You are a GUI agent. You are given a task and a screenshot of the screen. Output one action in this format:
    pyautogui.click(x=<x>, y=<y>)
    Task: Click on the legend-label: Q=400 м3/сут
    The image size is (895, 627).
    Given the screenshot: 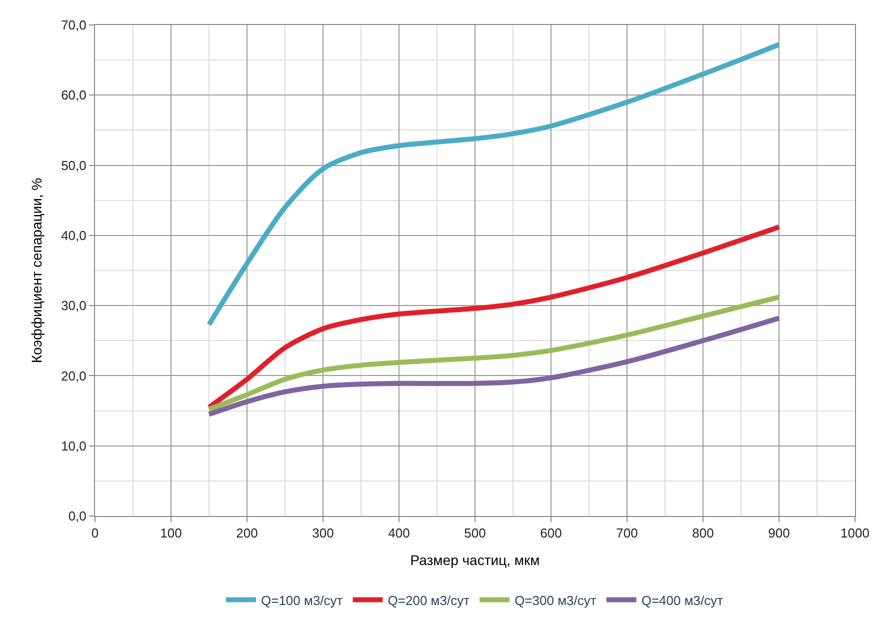 What is the action you would take?
    pyautogui.click(x=682, y=600)
    